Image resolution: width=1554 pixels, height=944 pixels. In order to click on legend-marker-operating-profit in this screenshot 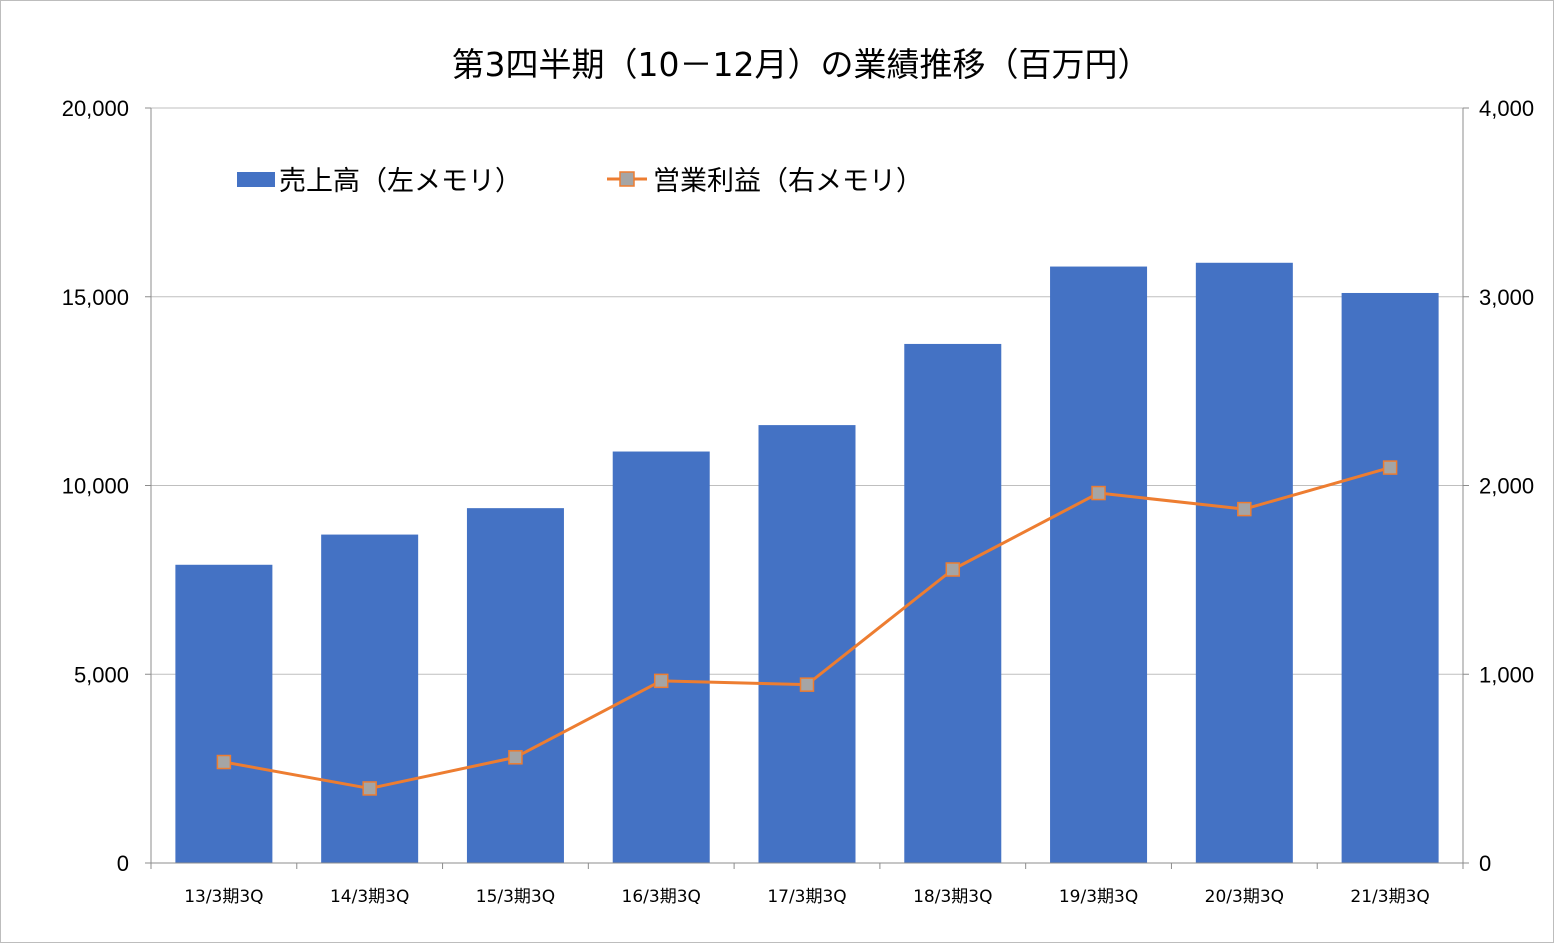, I will do `click(627, 179)`.